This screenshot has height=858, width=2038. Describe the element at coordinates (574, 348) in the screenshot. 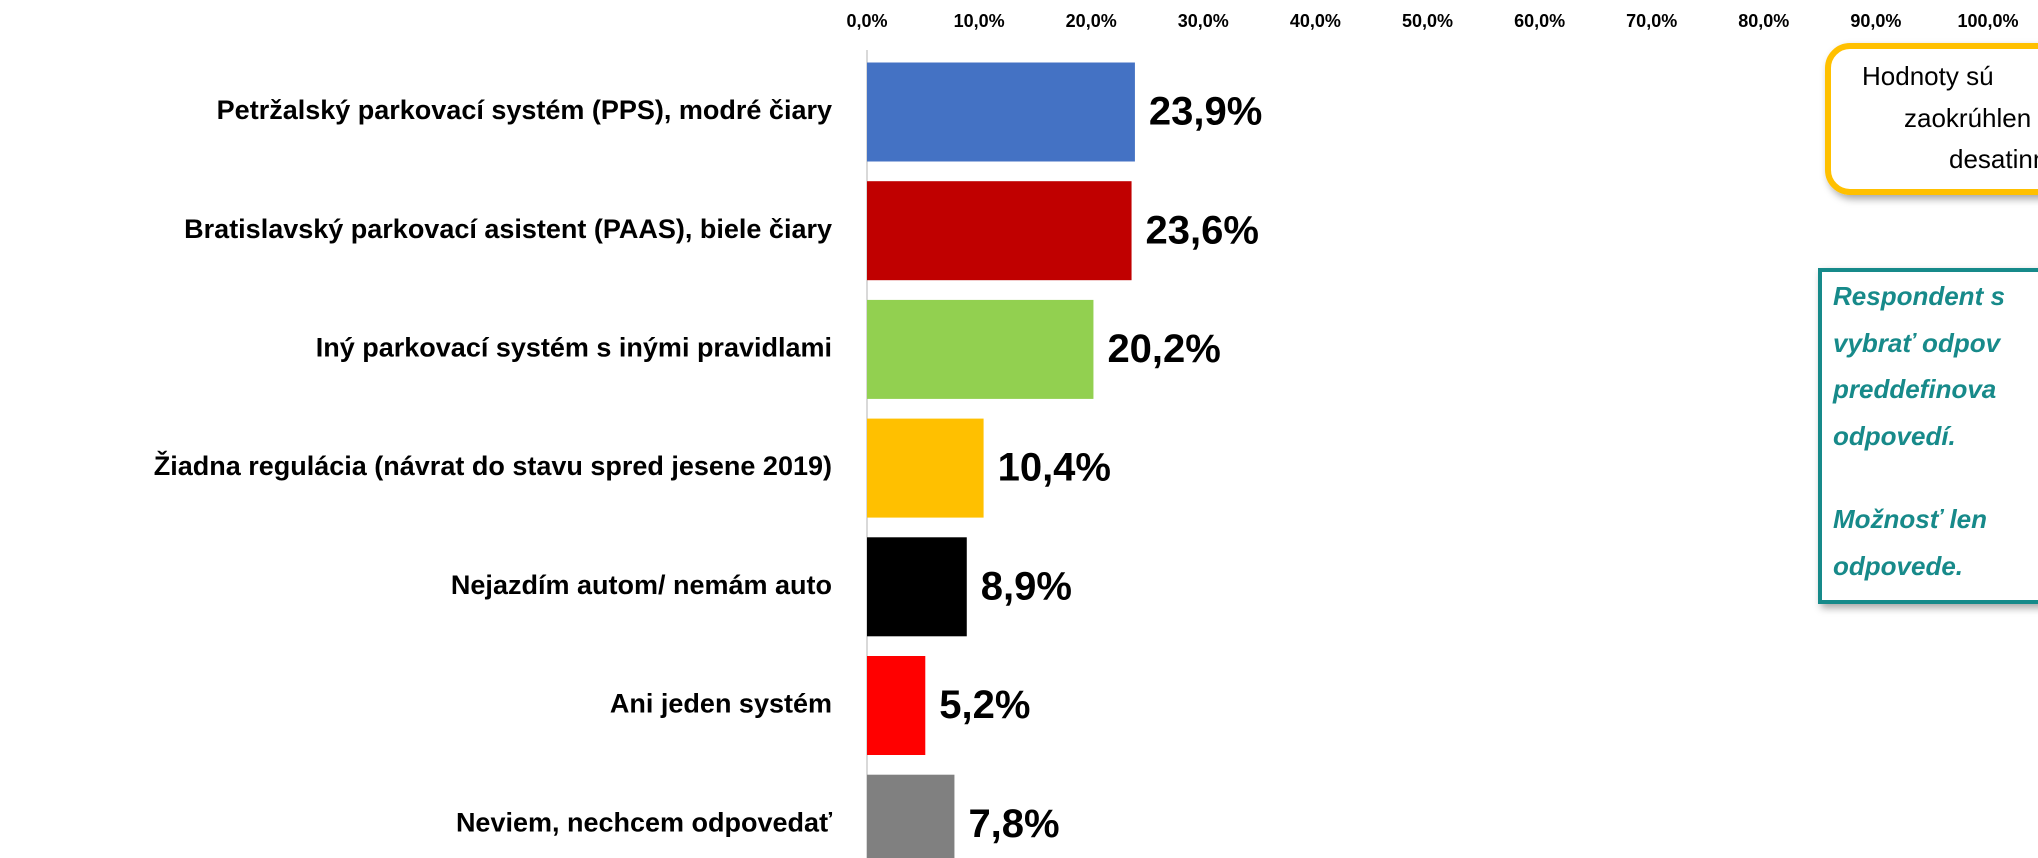

I see `category-label: Iný parkovací systém s inými pravidlami` at that location.